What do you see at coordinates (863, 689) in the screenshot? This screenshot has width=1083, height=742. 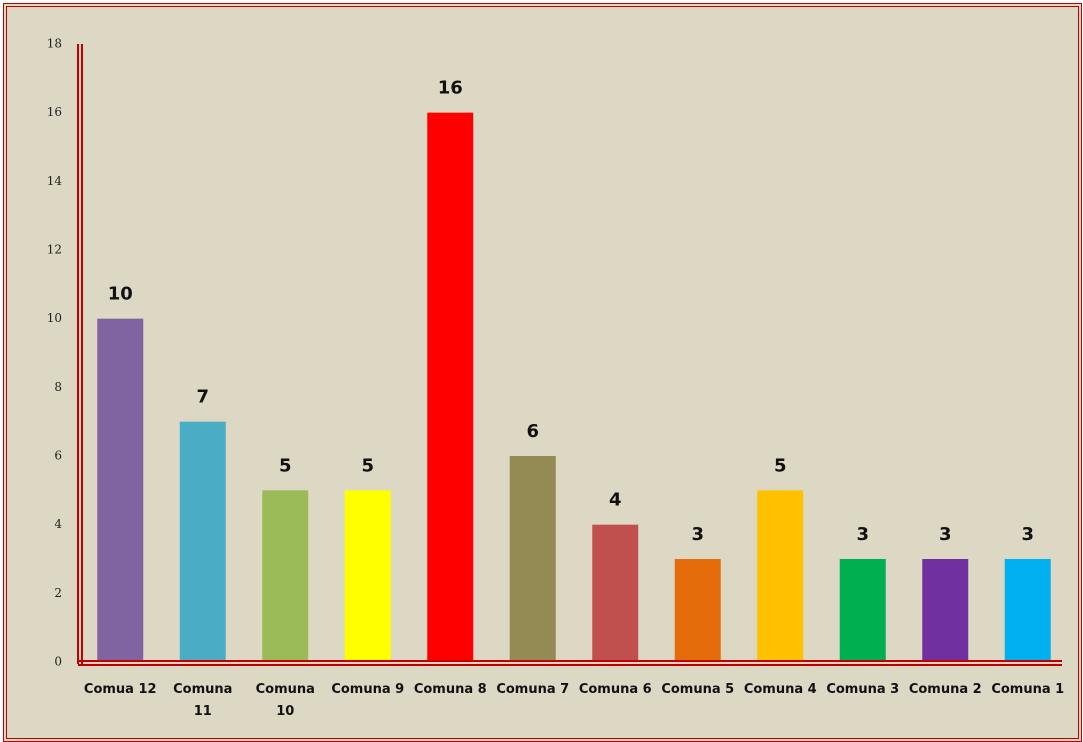 I see `x-tick-label: Comuna 3` at bounding box center [863, 689].